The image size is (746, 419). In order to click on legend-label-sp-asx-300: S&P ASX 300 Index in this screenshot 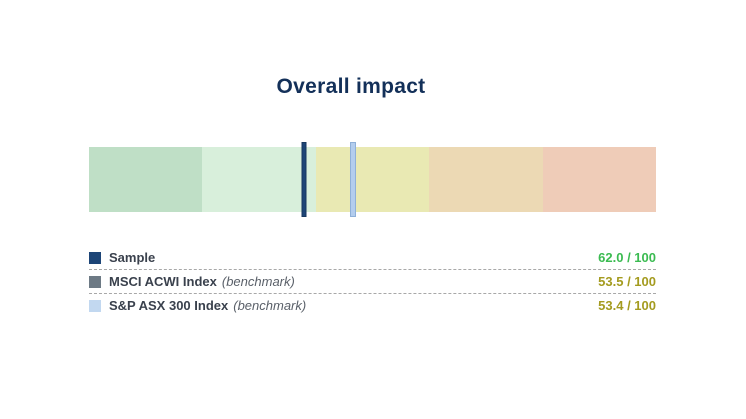, I will do `click(169, 305)`.